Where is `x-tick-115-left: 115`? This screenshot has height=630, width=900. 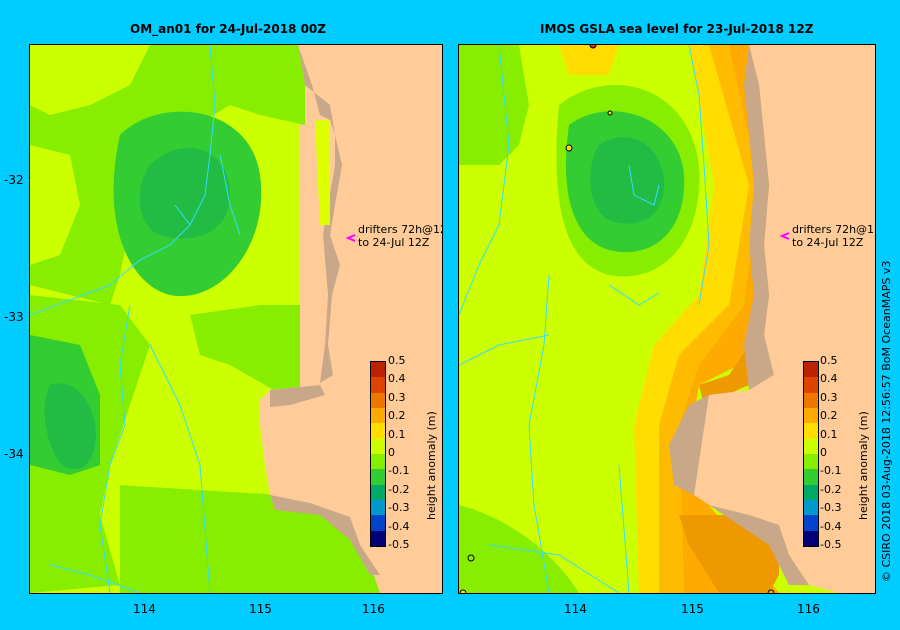
x-tick-115-left: 115 is located at coordinates (260, 609).